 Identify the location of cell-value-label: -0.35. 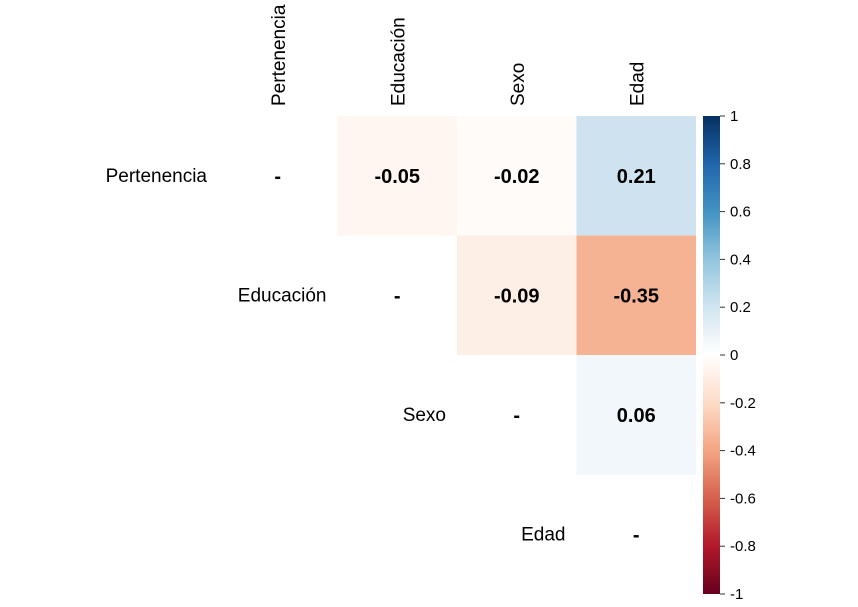
(636, 296).